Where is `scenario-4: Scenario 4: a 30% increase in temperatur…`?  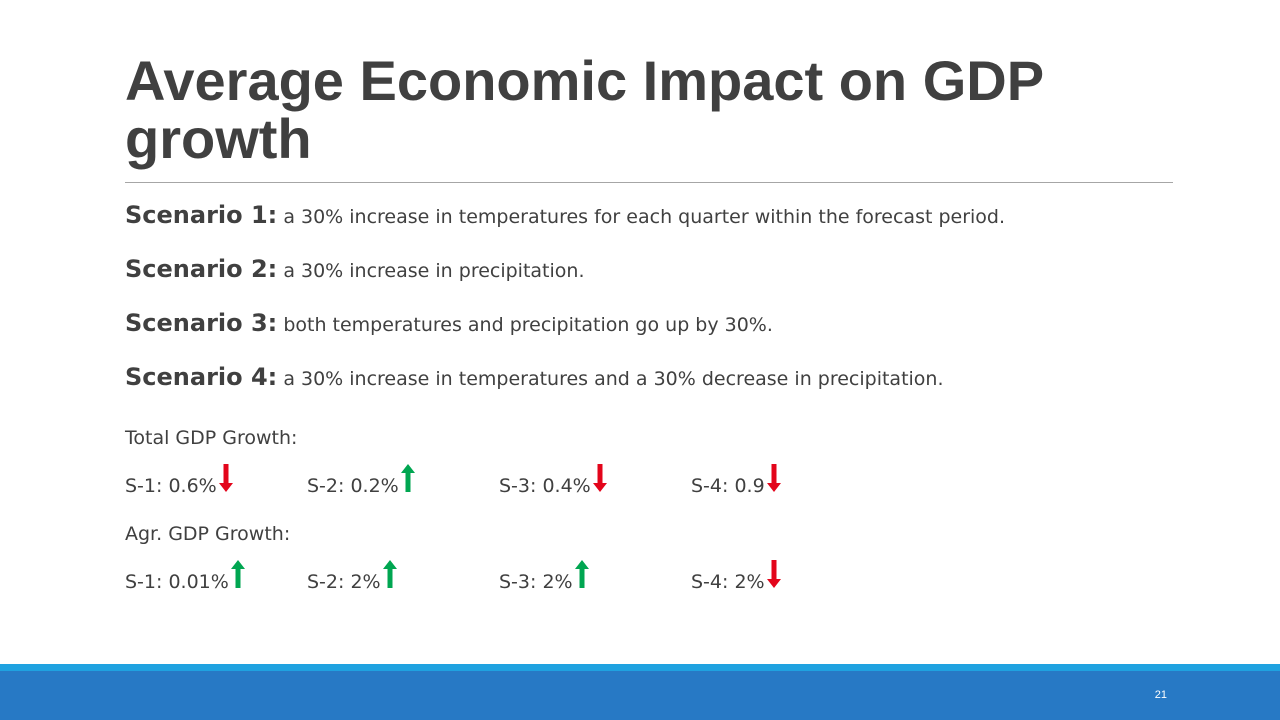
scenario-4: Scenario 4: a 30% increase in temperatur… is located at coordinates (665, 385).